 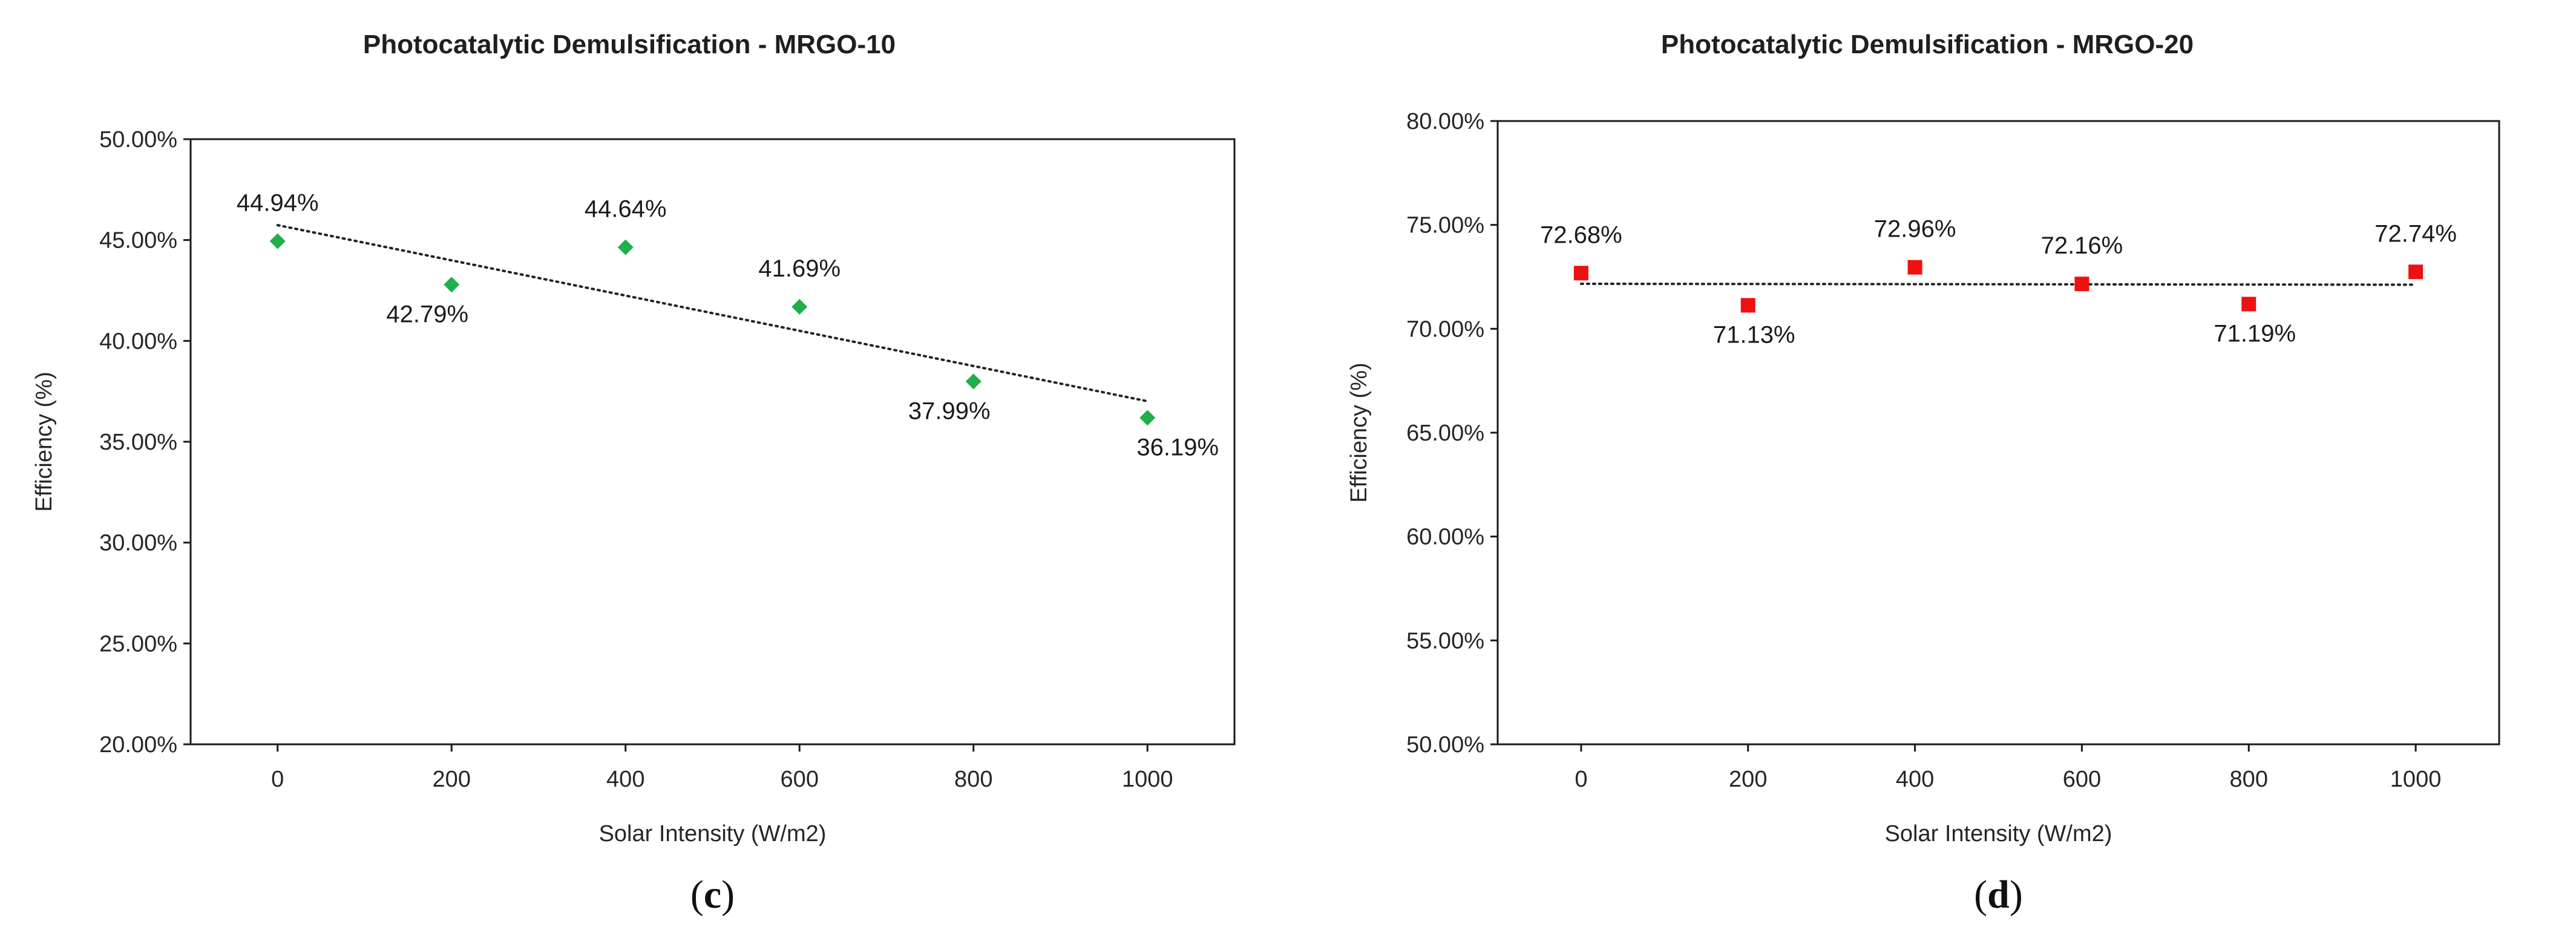 What do you see at coordinates (138, 644) in the screenshot?
I see `y-tick-label: 25.00%` at bounding box center [138, 644].